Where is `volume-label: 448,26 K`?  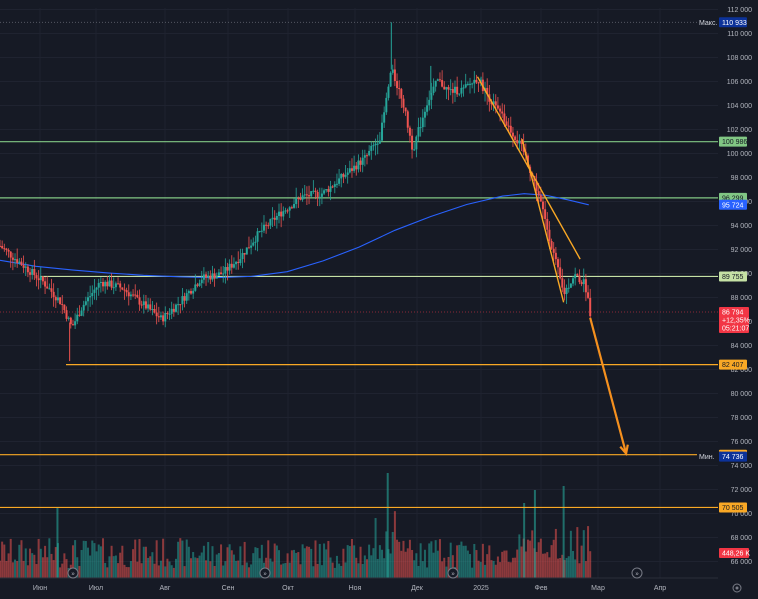 volume-label: 448,26 K is located at coordinates (736, 554).